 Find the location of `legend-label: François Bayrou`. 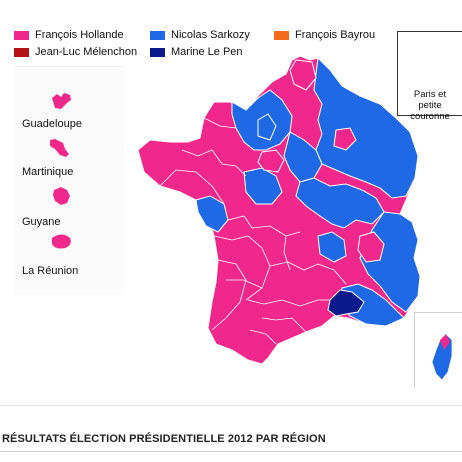

legend-label: François Bayrou is located at coordinates (335, 35).